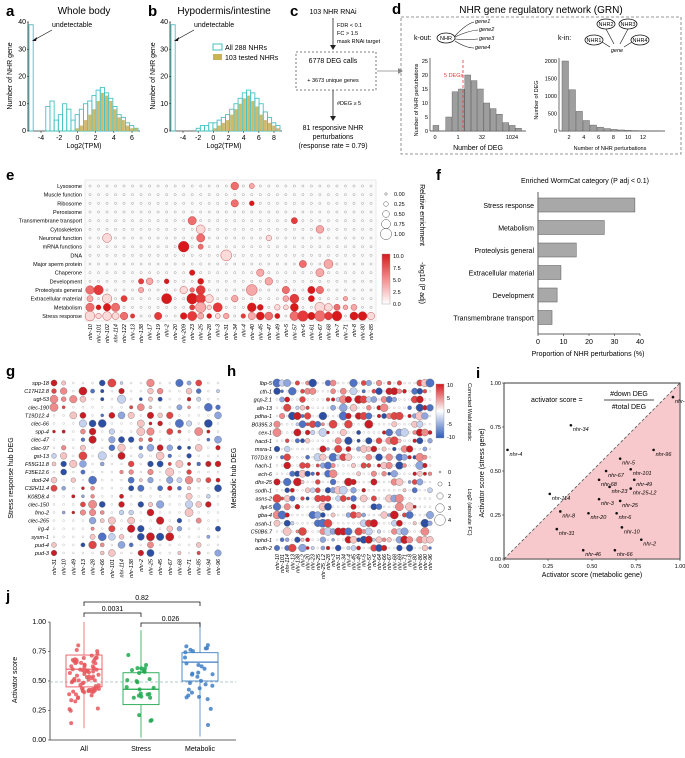  Describe the element at coordinates (333, 81) in the screenshot. I see `panel-c-unique: + 3673 unique genes` at that location.